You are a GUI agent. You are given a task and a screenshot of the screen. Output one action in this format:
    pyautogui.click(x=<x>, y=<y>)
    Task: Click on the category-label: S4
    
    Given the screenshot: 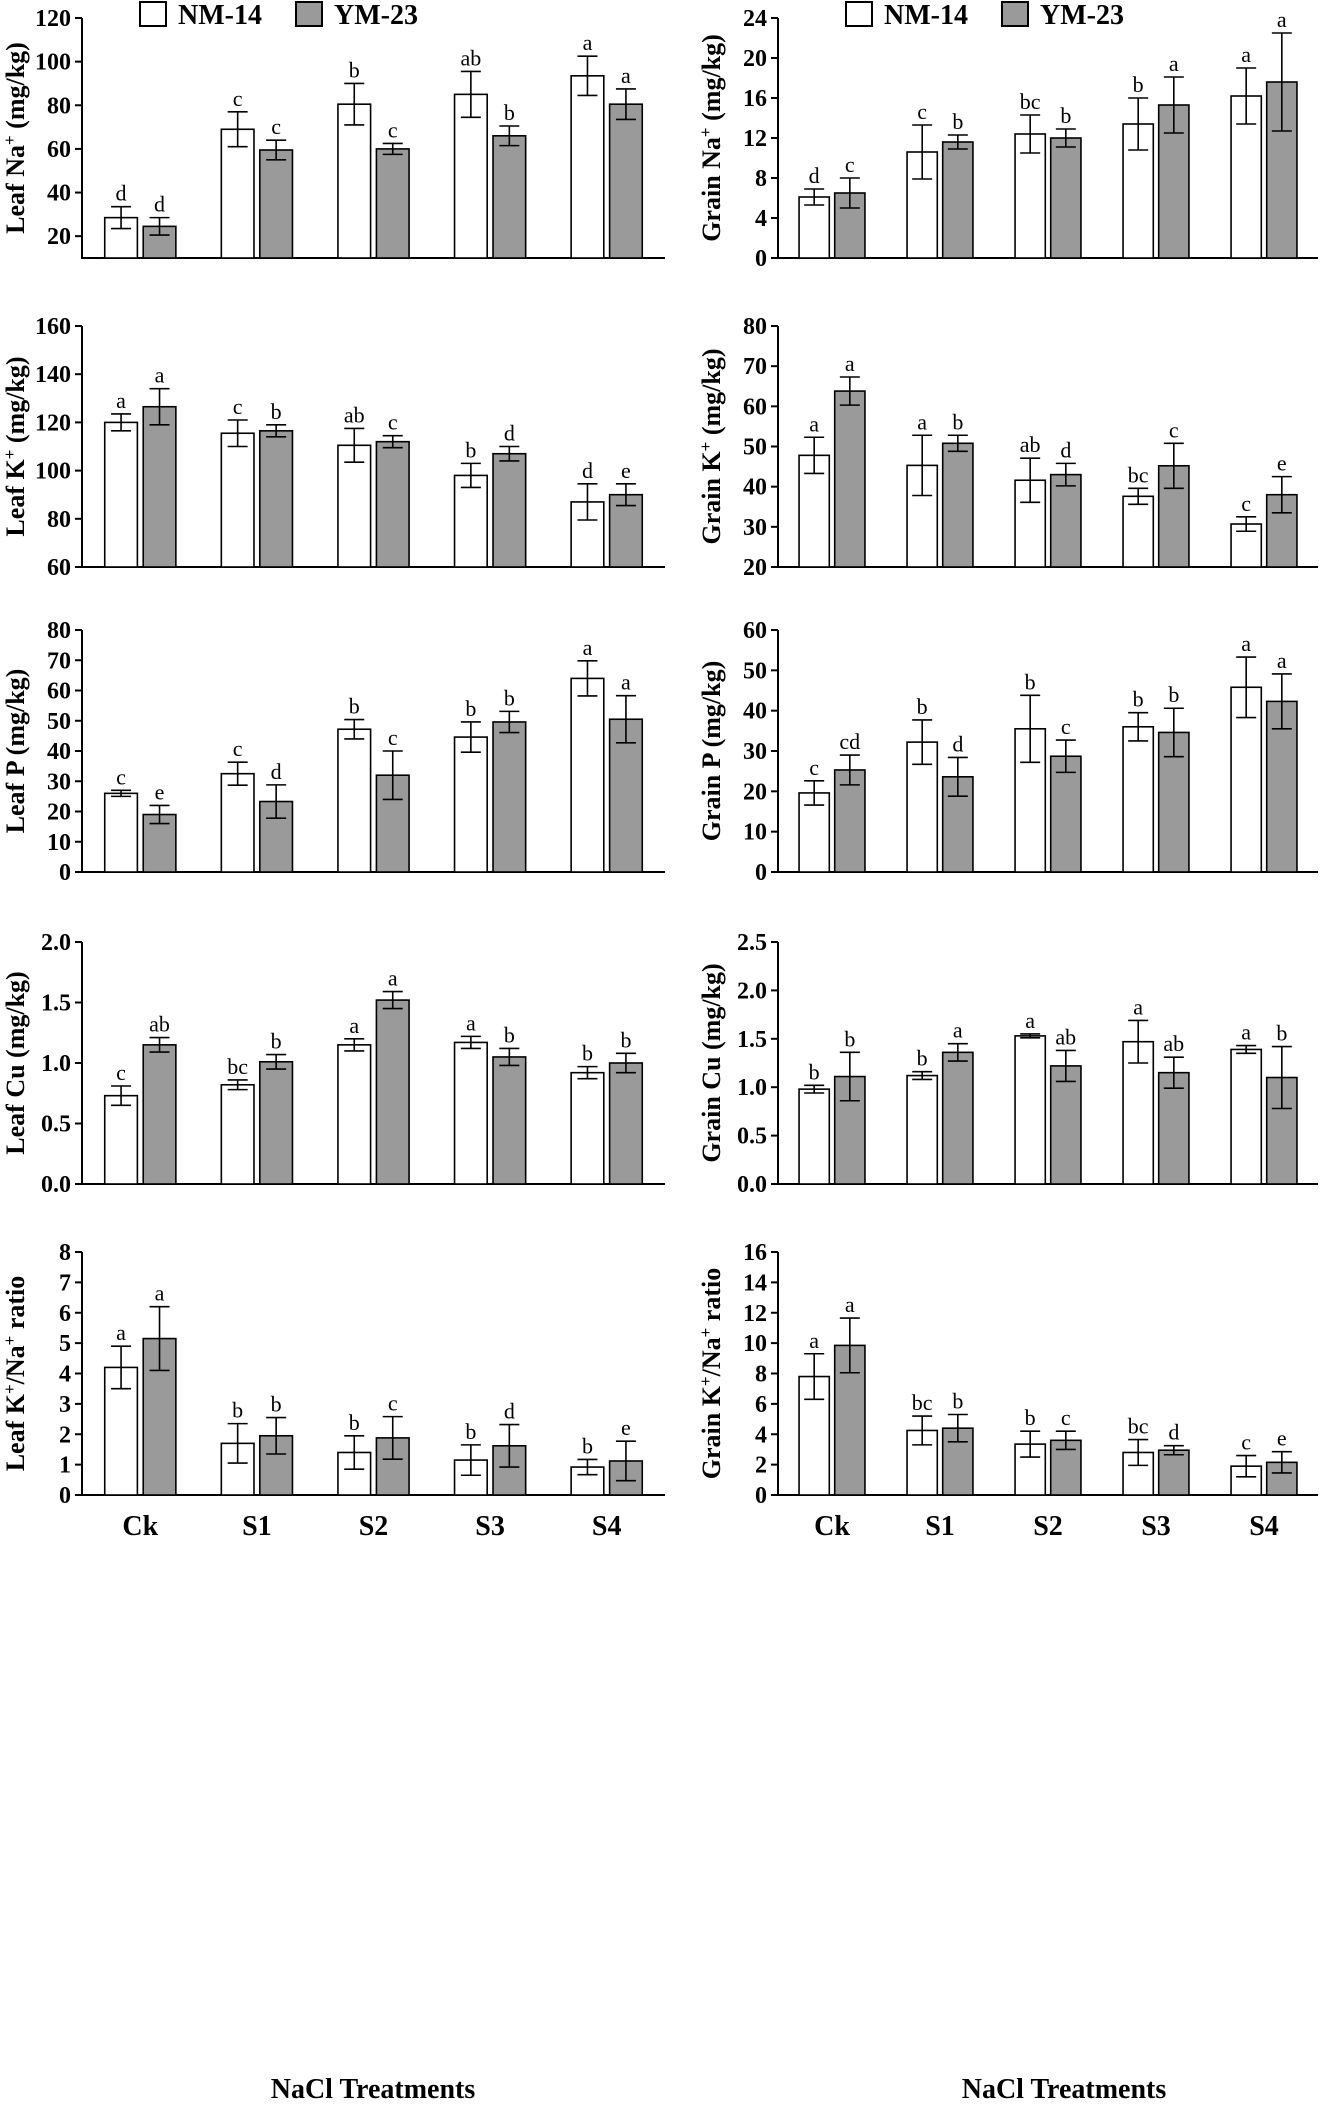 What is the action you would take?
    pyautogui.click(x=1264, y=1526)
    